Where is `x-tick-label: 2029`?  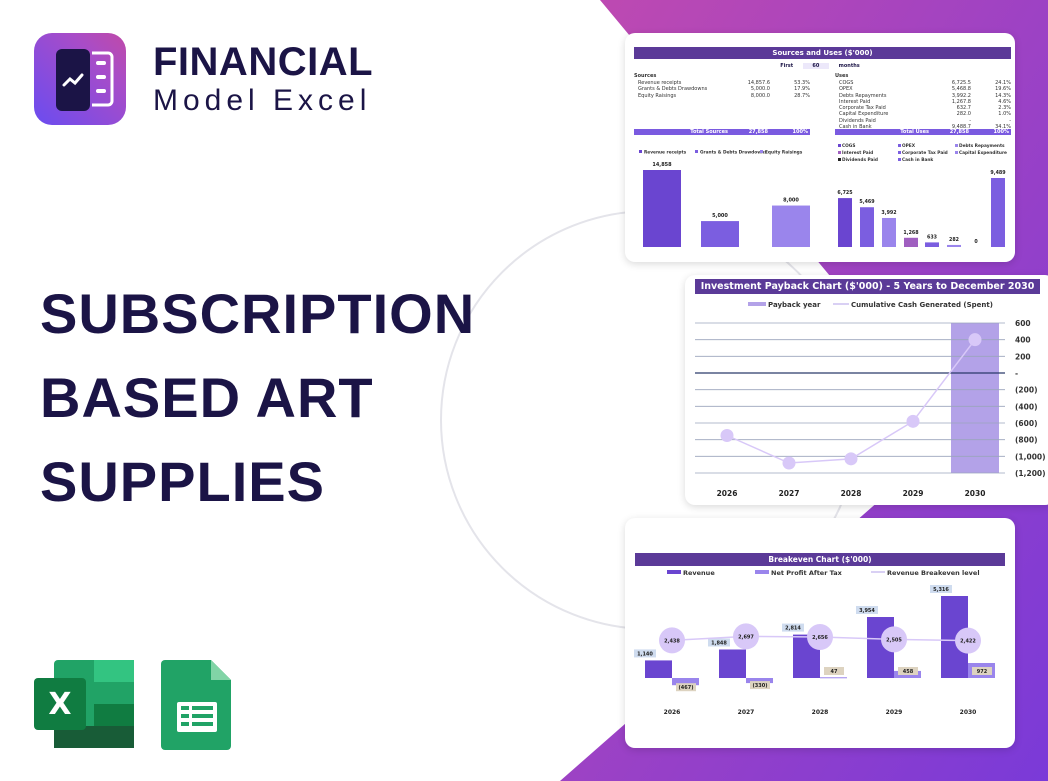 x-tick-label: 2029 is located at coordinates (894, 712).